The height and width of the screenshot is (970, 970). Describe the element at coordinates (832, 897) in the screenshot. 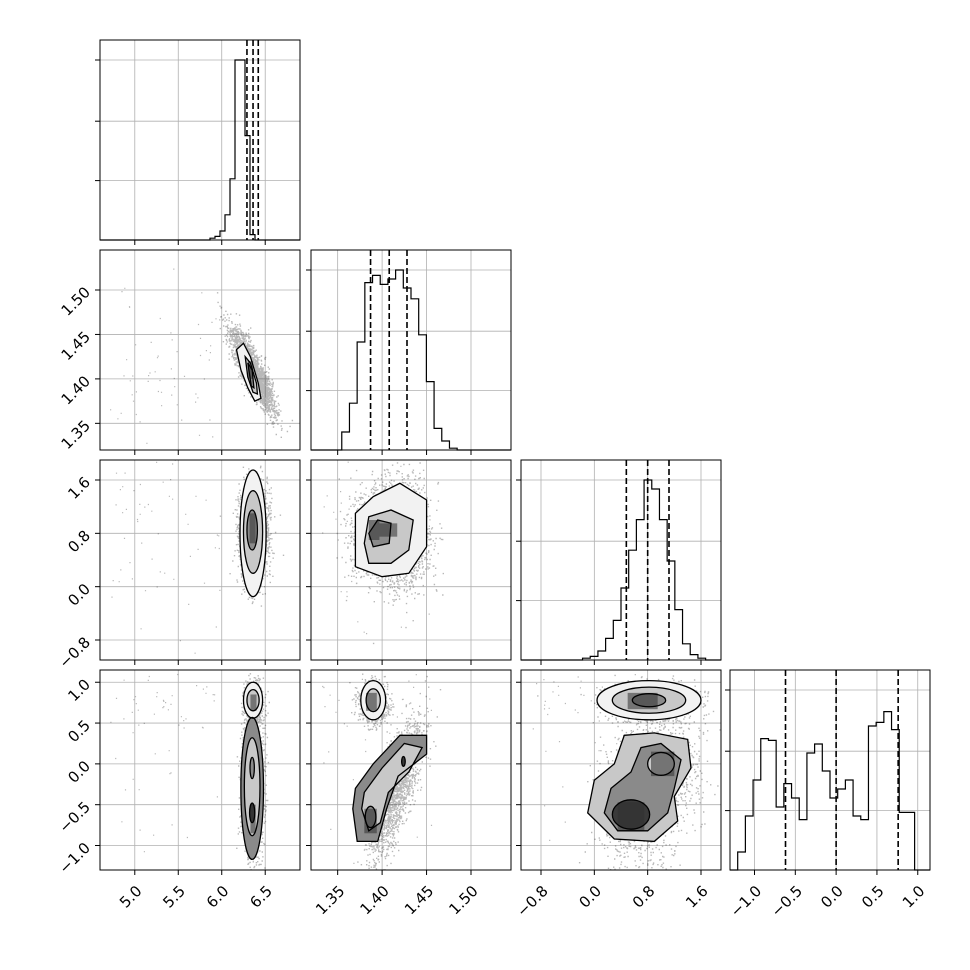

I see `xtick-label-p3: 0.0` at that location.